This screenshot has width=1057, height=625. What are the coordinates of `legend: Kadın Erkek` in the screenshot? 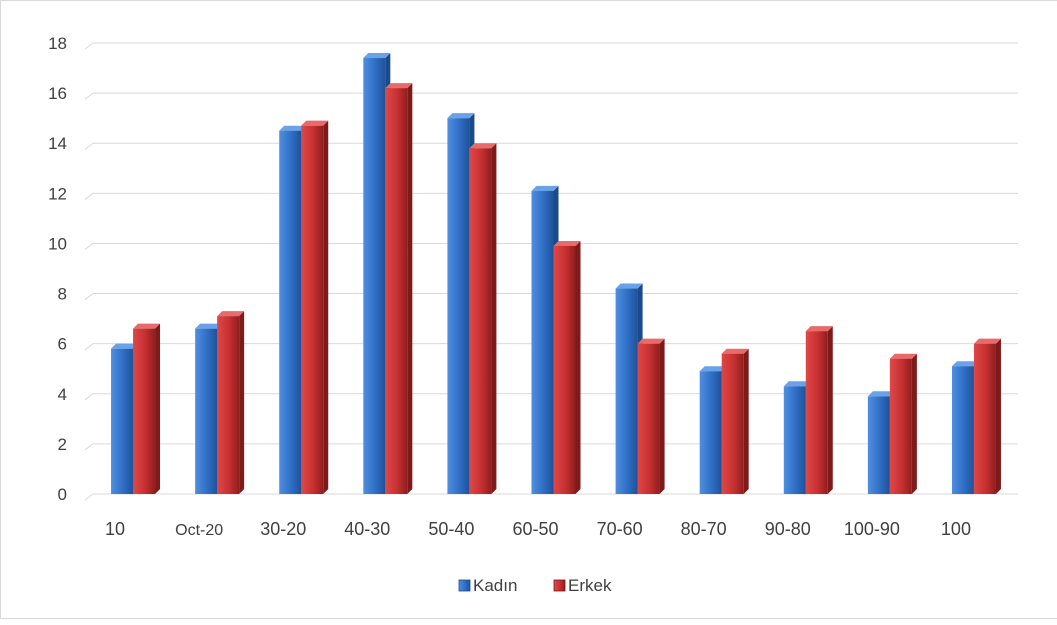 It's located at (535, 585).